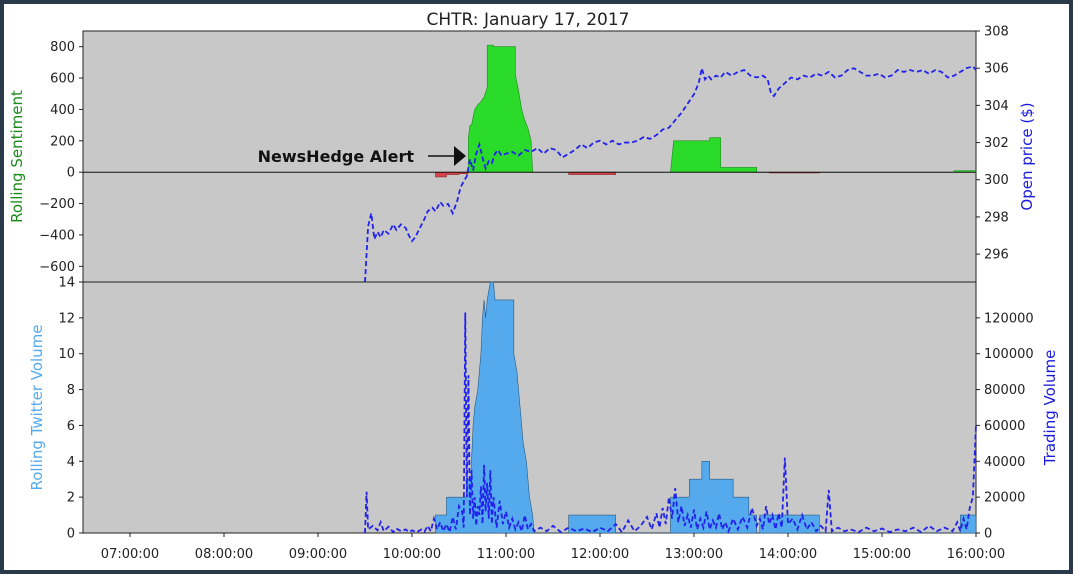 The height and width of the screenshot is (574, 1073). I want to click on y-tick-label: 60000, so click(1004, 426).